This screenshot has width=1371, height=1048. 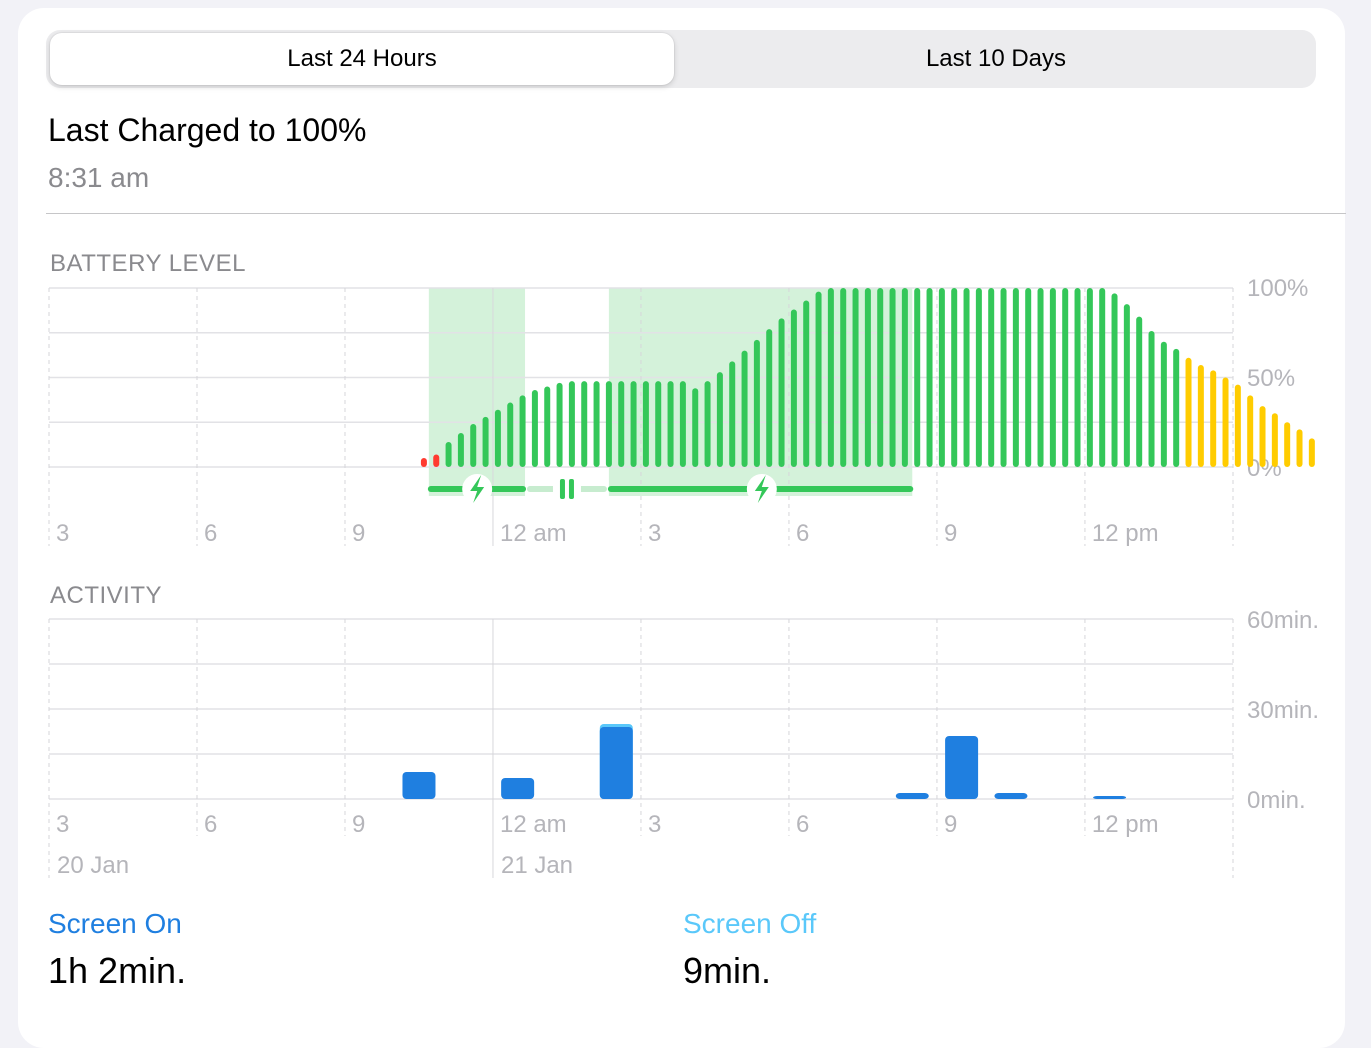 What do you see at coordinates (117, 970) in the screenshot?
I see `screen-on-value: 1h 2min.` at bounding box center [117, 970].